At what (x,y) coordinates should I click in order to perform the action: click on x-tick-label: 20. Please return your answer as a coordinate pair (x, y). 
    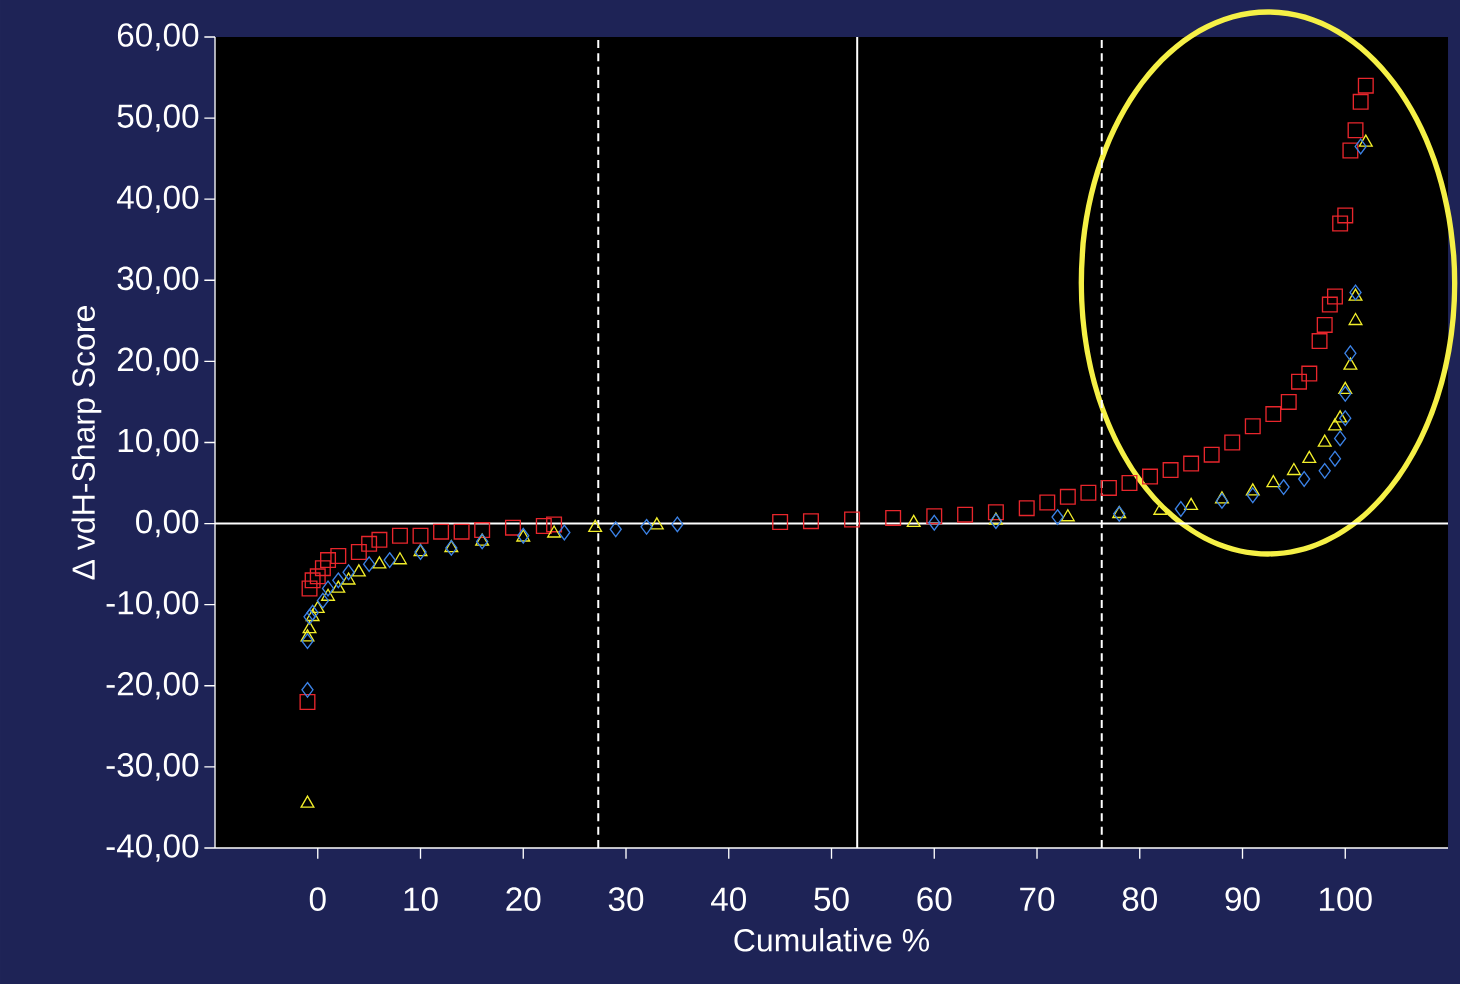
    Looking at the image, I should click on (523, 899).